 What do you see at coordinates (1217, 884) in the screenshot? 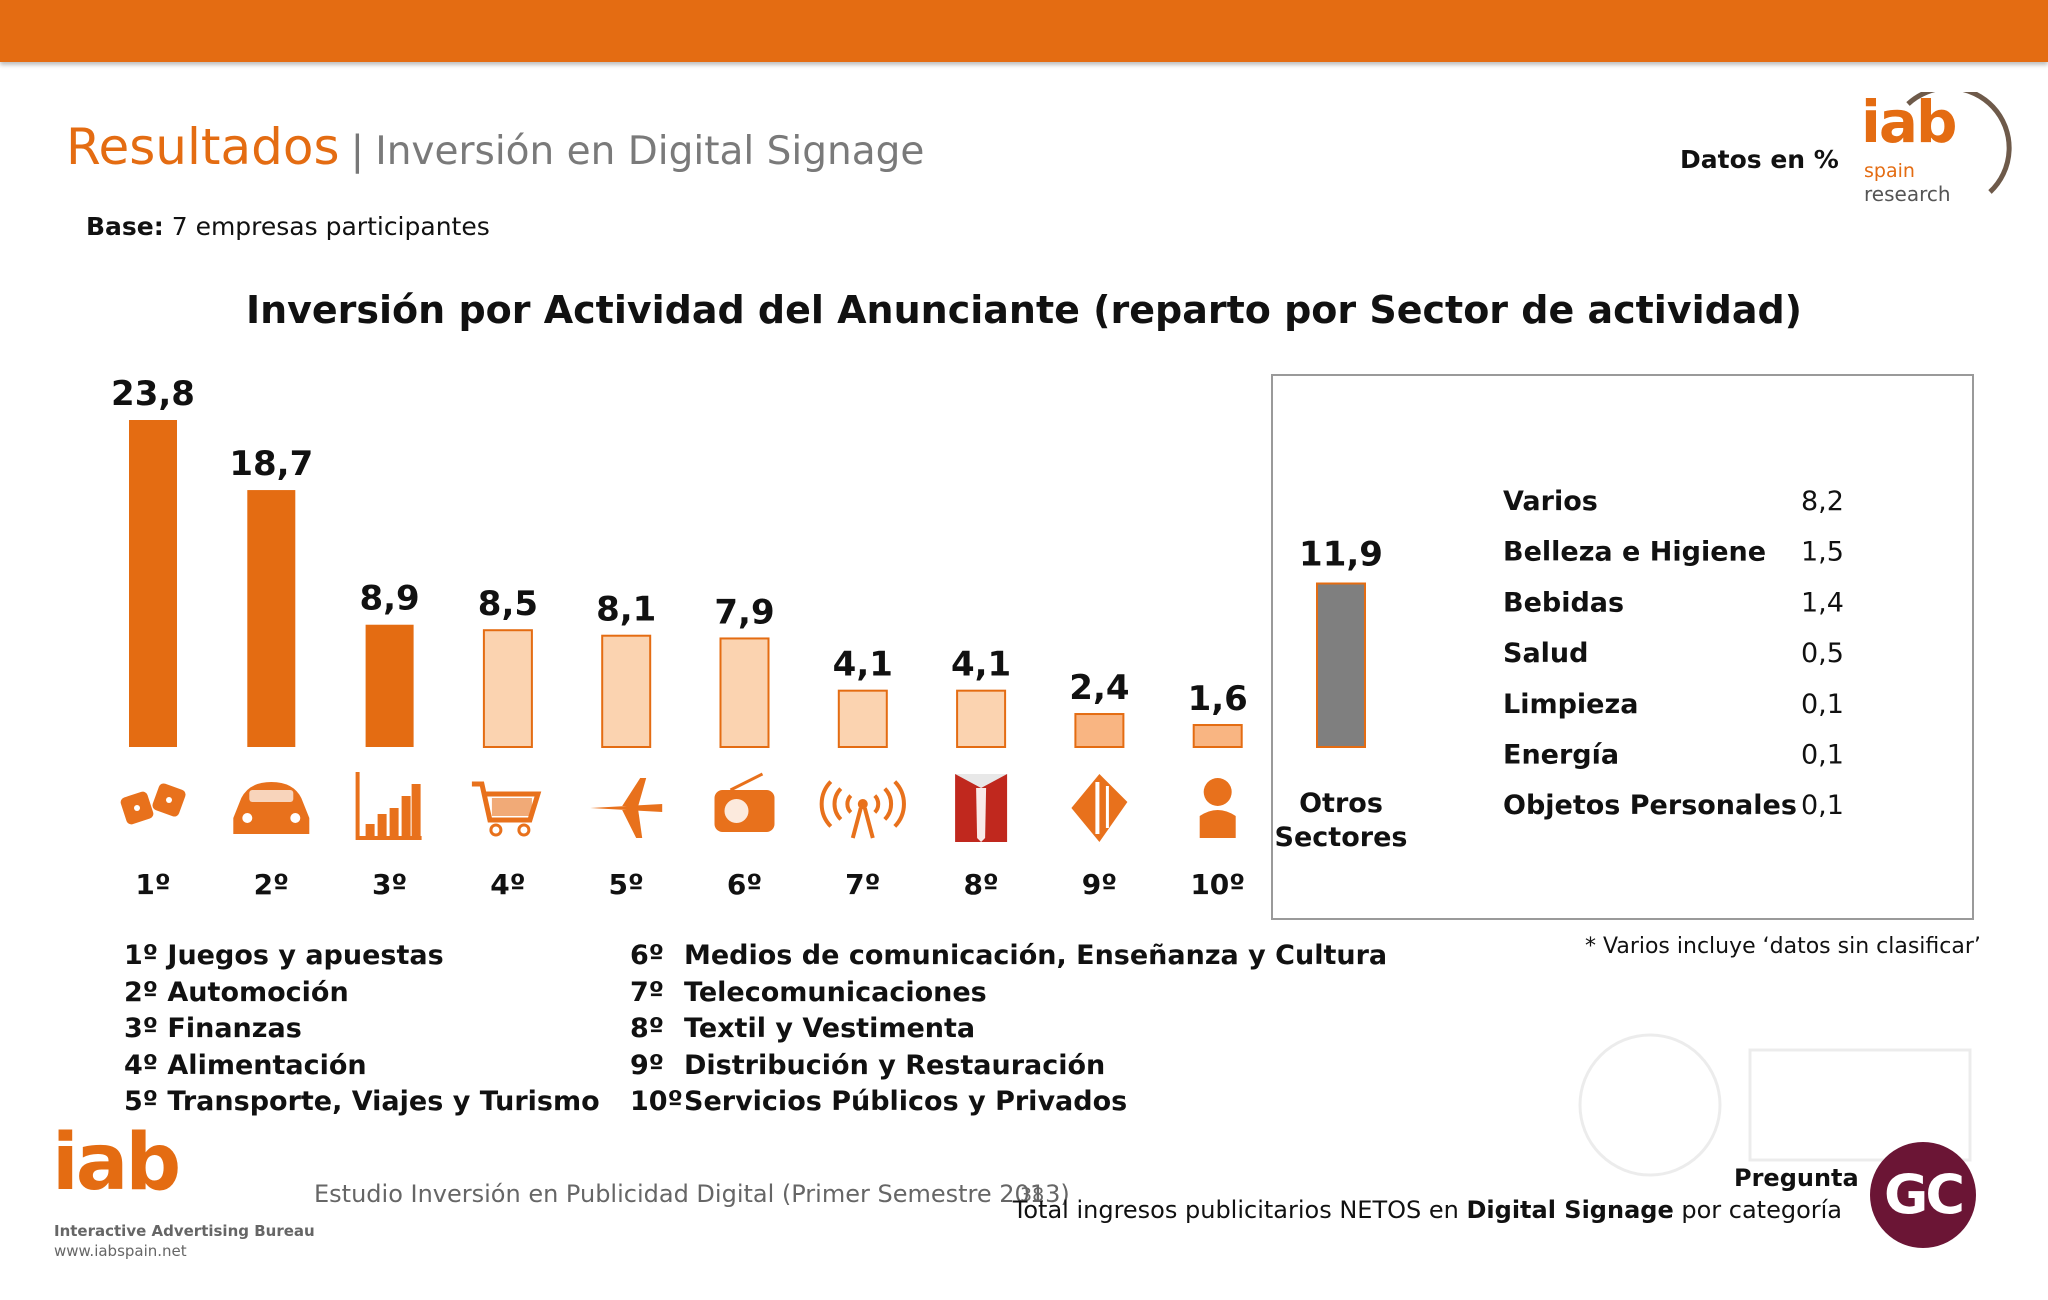
I see `category-label: 10º` at bounding box center [1217, 884].